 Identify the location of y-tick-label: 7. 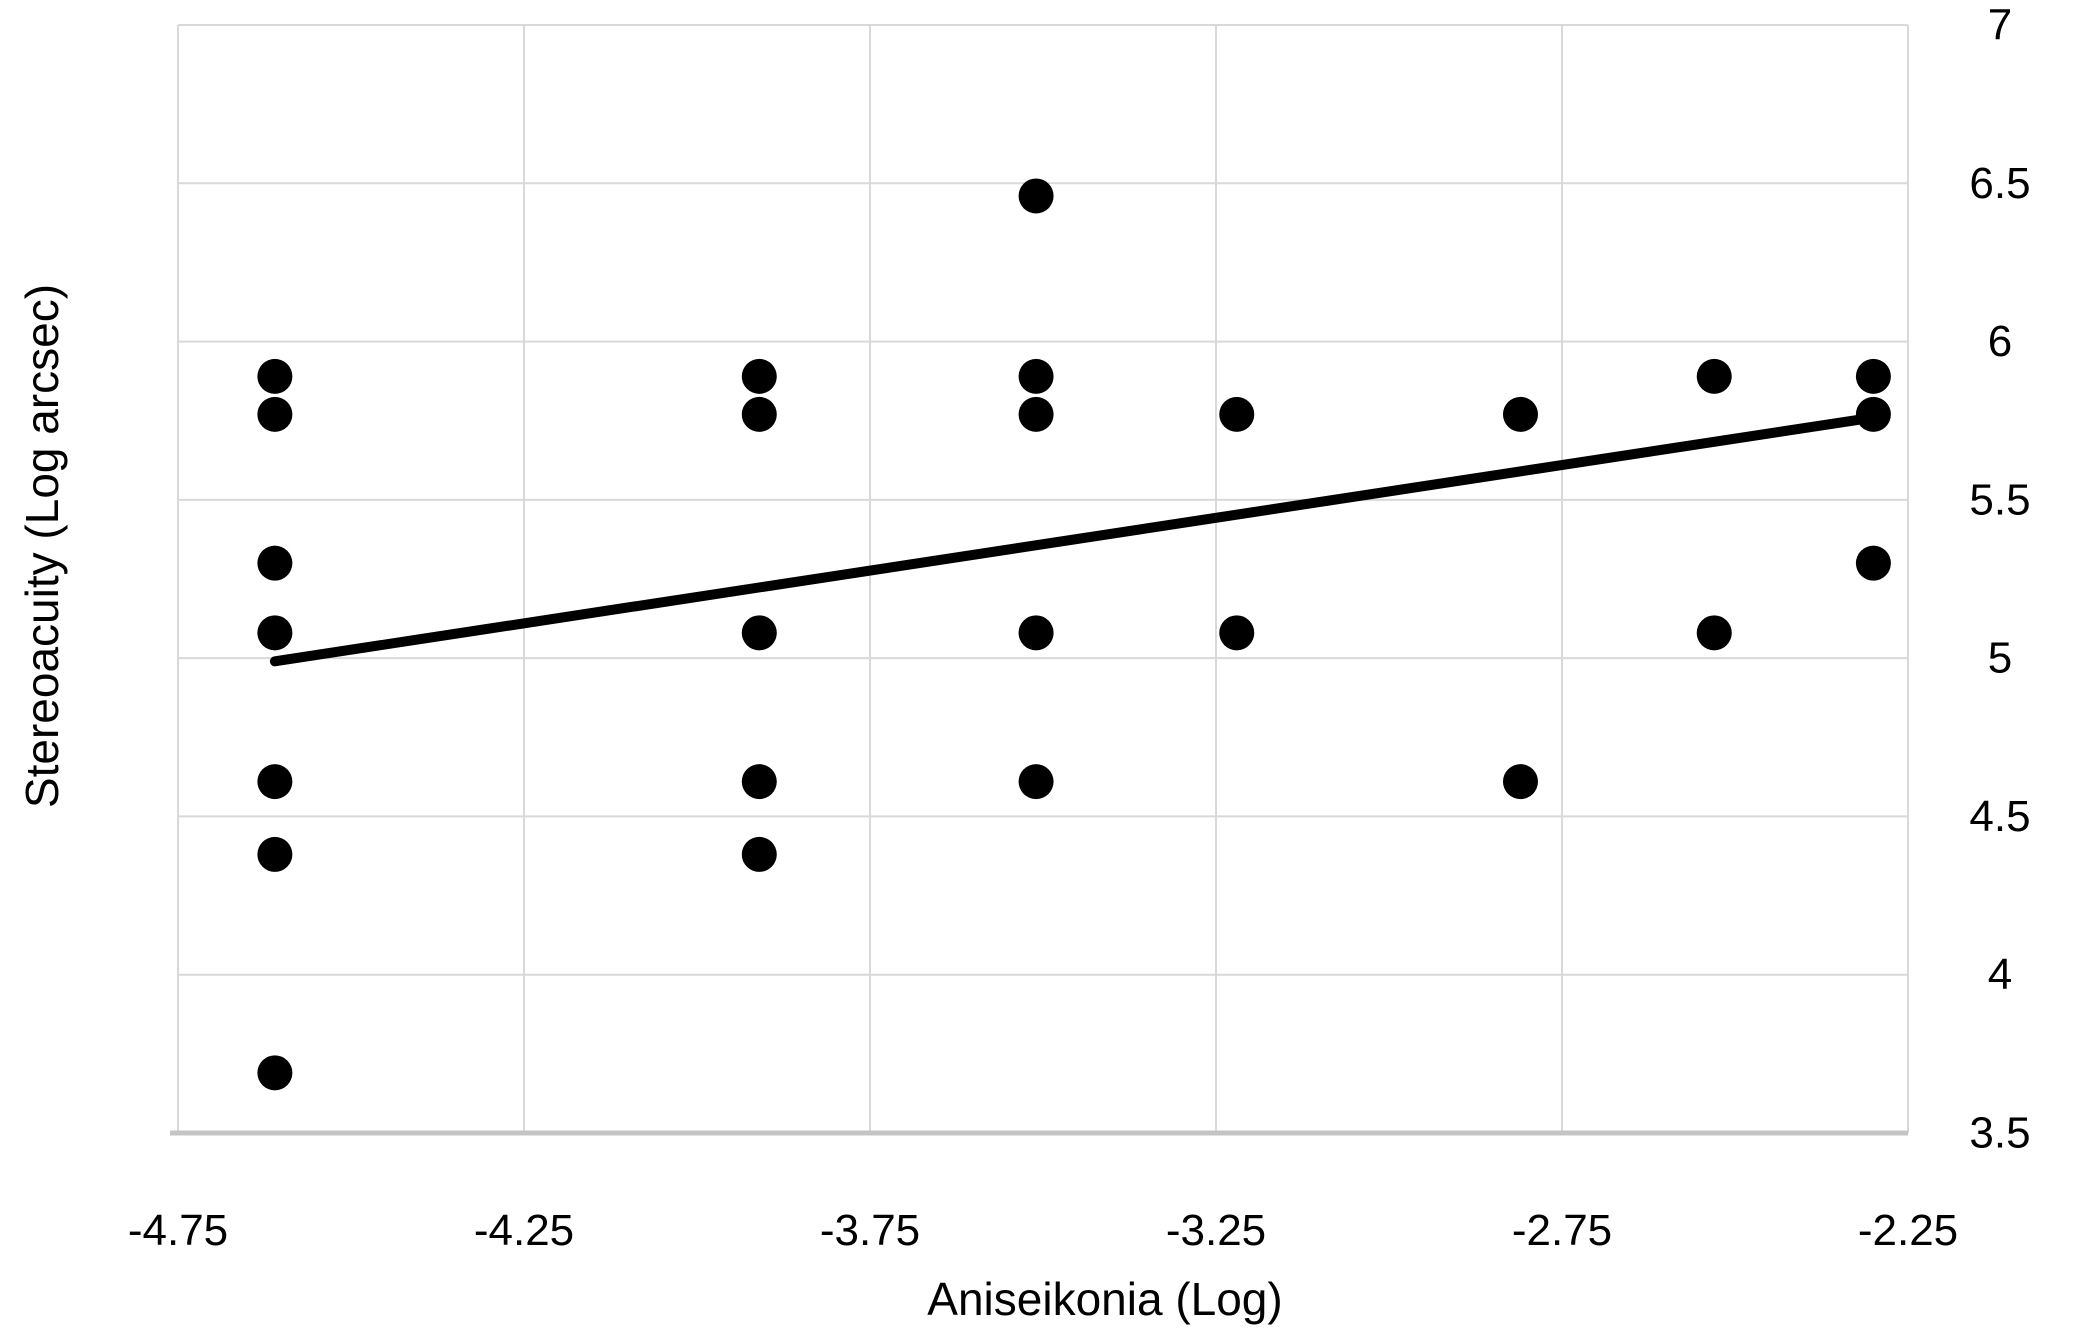
(2000, 25).